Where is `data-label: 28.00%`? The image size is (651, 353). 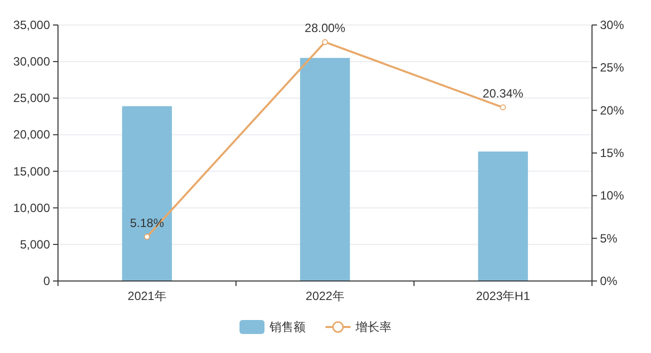
data-label: 28.00% is located at coordinates (325, 28).